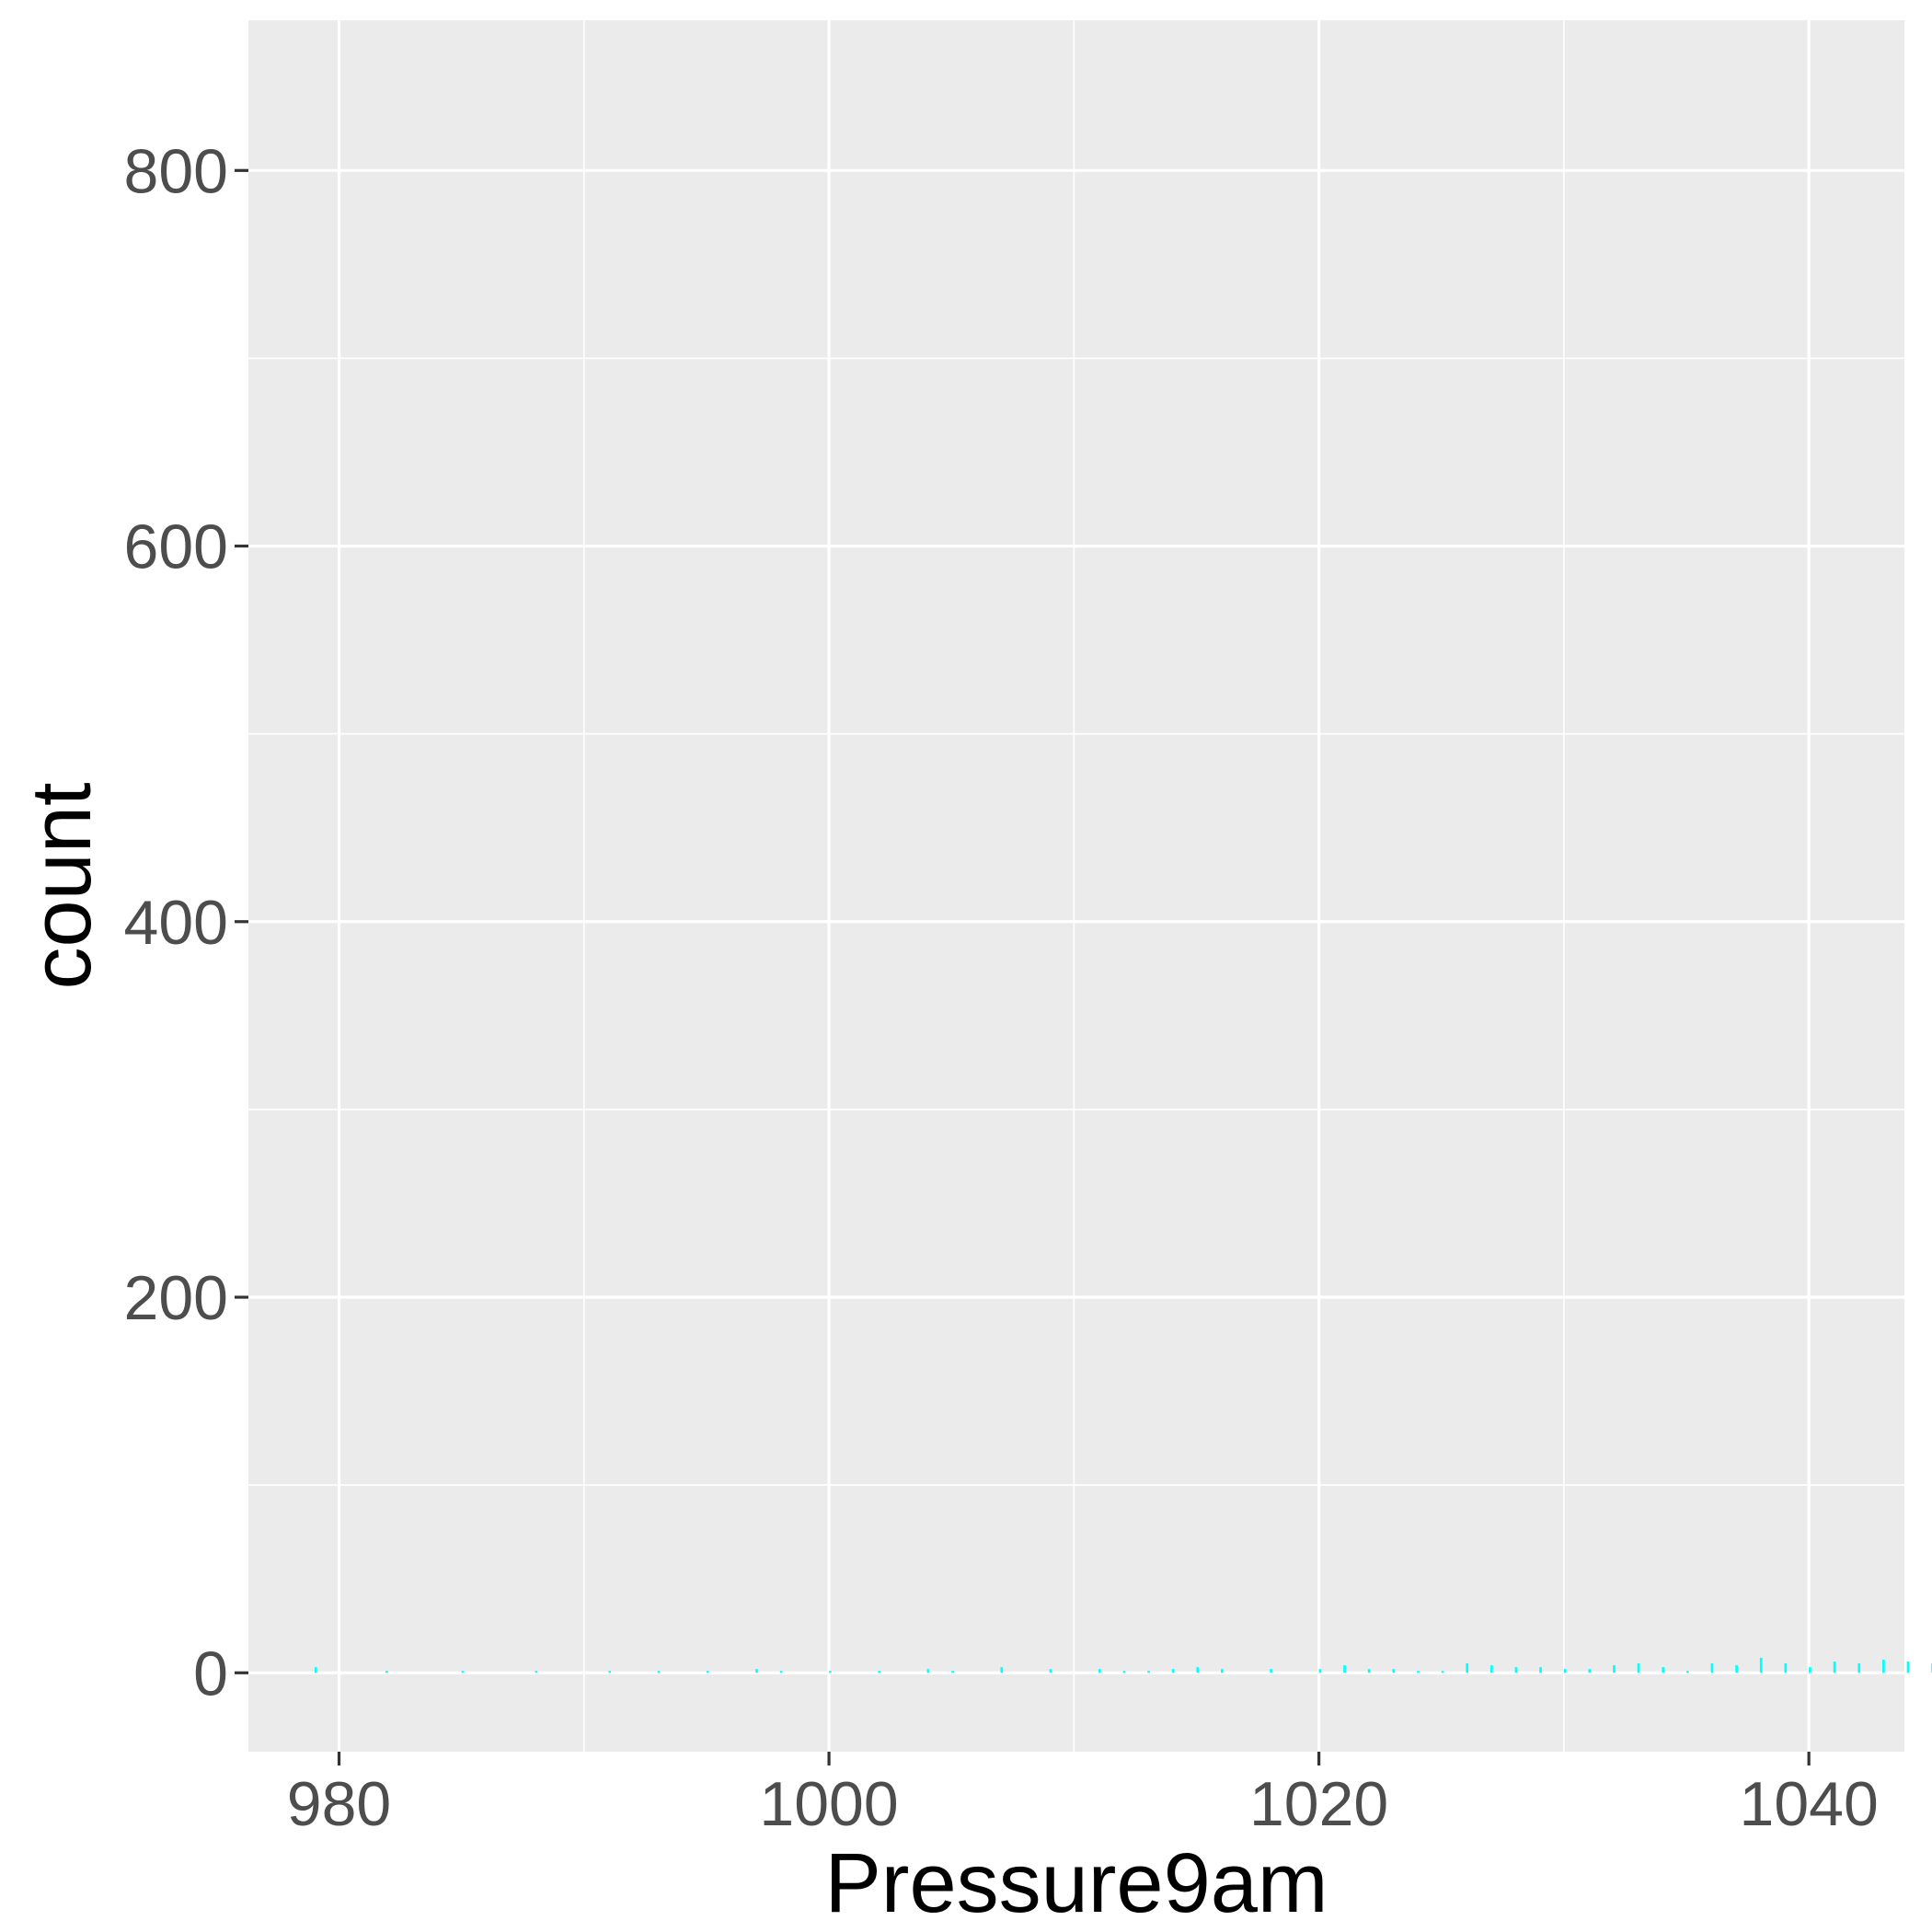 The height and width of the screenshot is (1932, 1932). What do you see at coordinates (176, 547) in the screenshot?
I see `y-tick-label: 600` at bounding box center [176, 547].